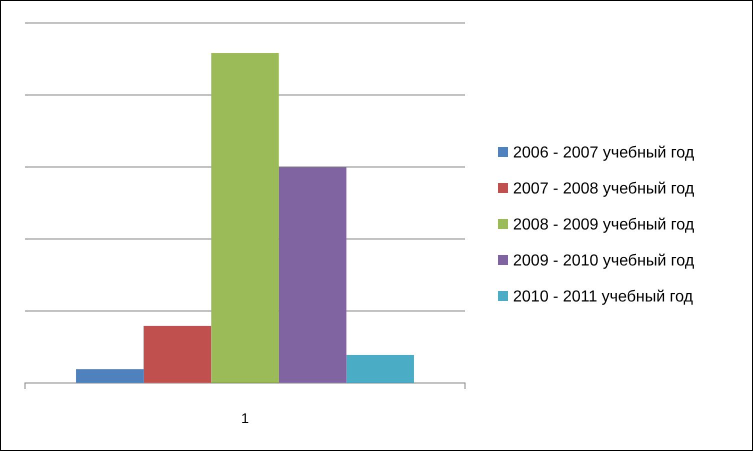  I want to click on legend-label: 2010 - 2011 учебный год, so click(603, 297).